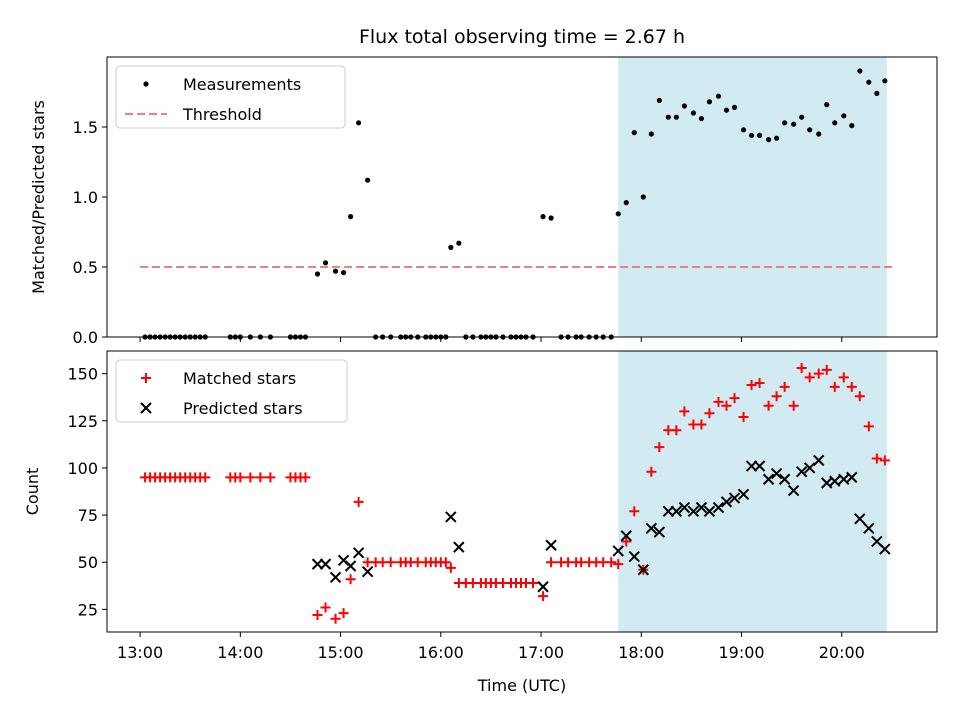 The image size is (960, 720). Describe the element at coordinates (541, 652) in the screenshot. I see `x-tick-label: 17:00` at that location.